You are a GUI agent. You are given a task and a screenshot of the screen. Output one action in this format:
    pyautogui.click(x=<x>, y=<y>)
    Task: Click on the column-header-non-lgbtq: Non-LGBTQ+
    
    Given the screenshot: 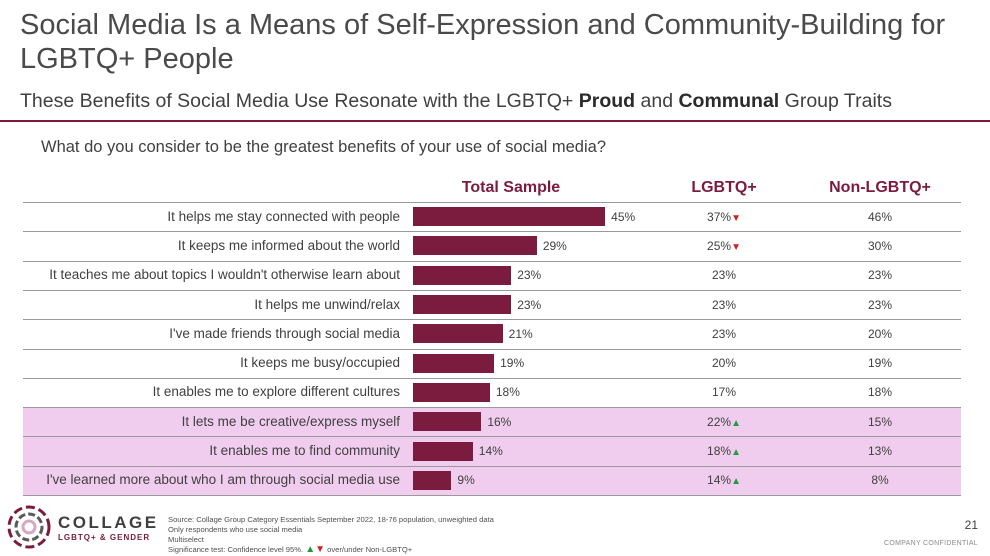 What is the action you would take?
    pyautogui.click(x=880, y=187)
    